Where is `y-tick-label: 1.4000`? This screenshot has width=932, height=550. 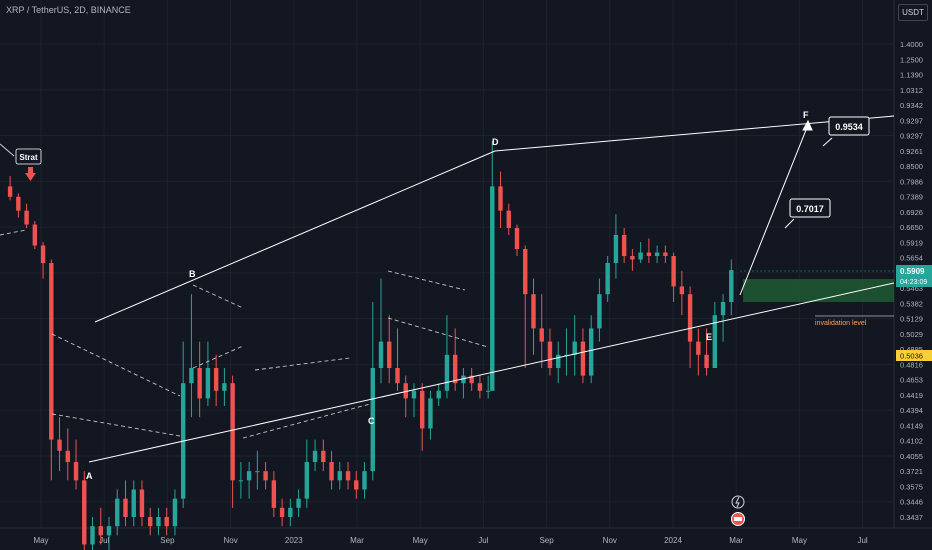 y-tick-label: 1.4000 is located at coordinates (911, 44).